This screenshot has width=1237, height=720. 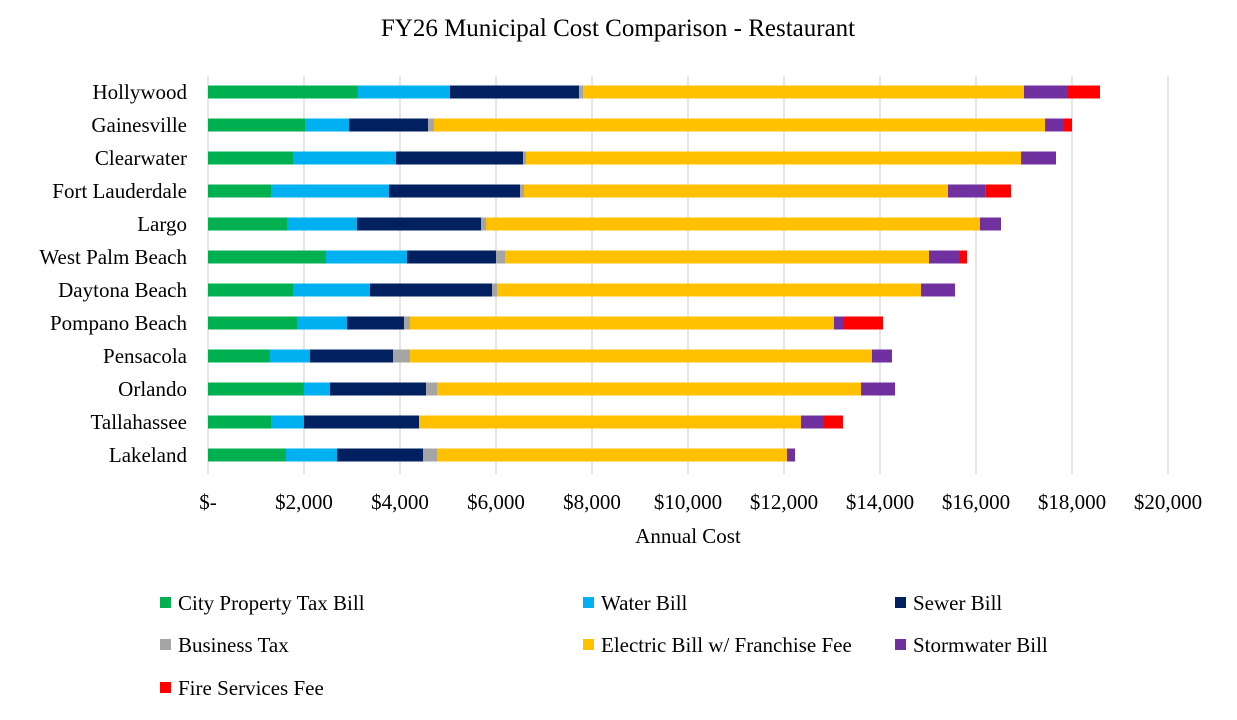 What do you see at coordinates (141, 158) in the screenshot?
I see `category-label: Clearwater` at bounding box center [141, 158].